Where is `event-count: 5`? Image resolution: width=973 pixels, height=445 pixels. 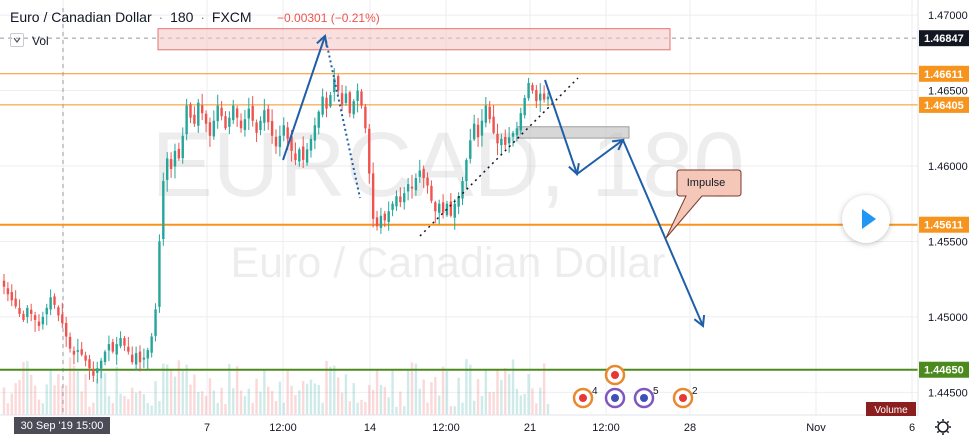 event-count: 5 is located at coordinates (656, 391).